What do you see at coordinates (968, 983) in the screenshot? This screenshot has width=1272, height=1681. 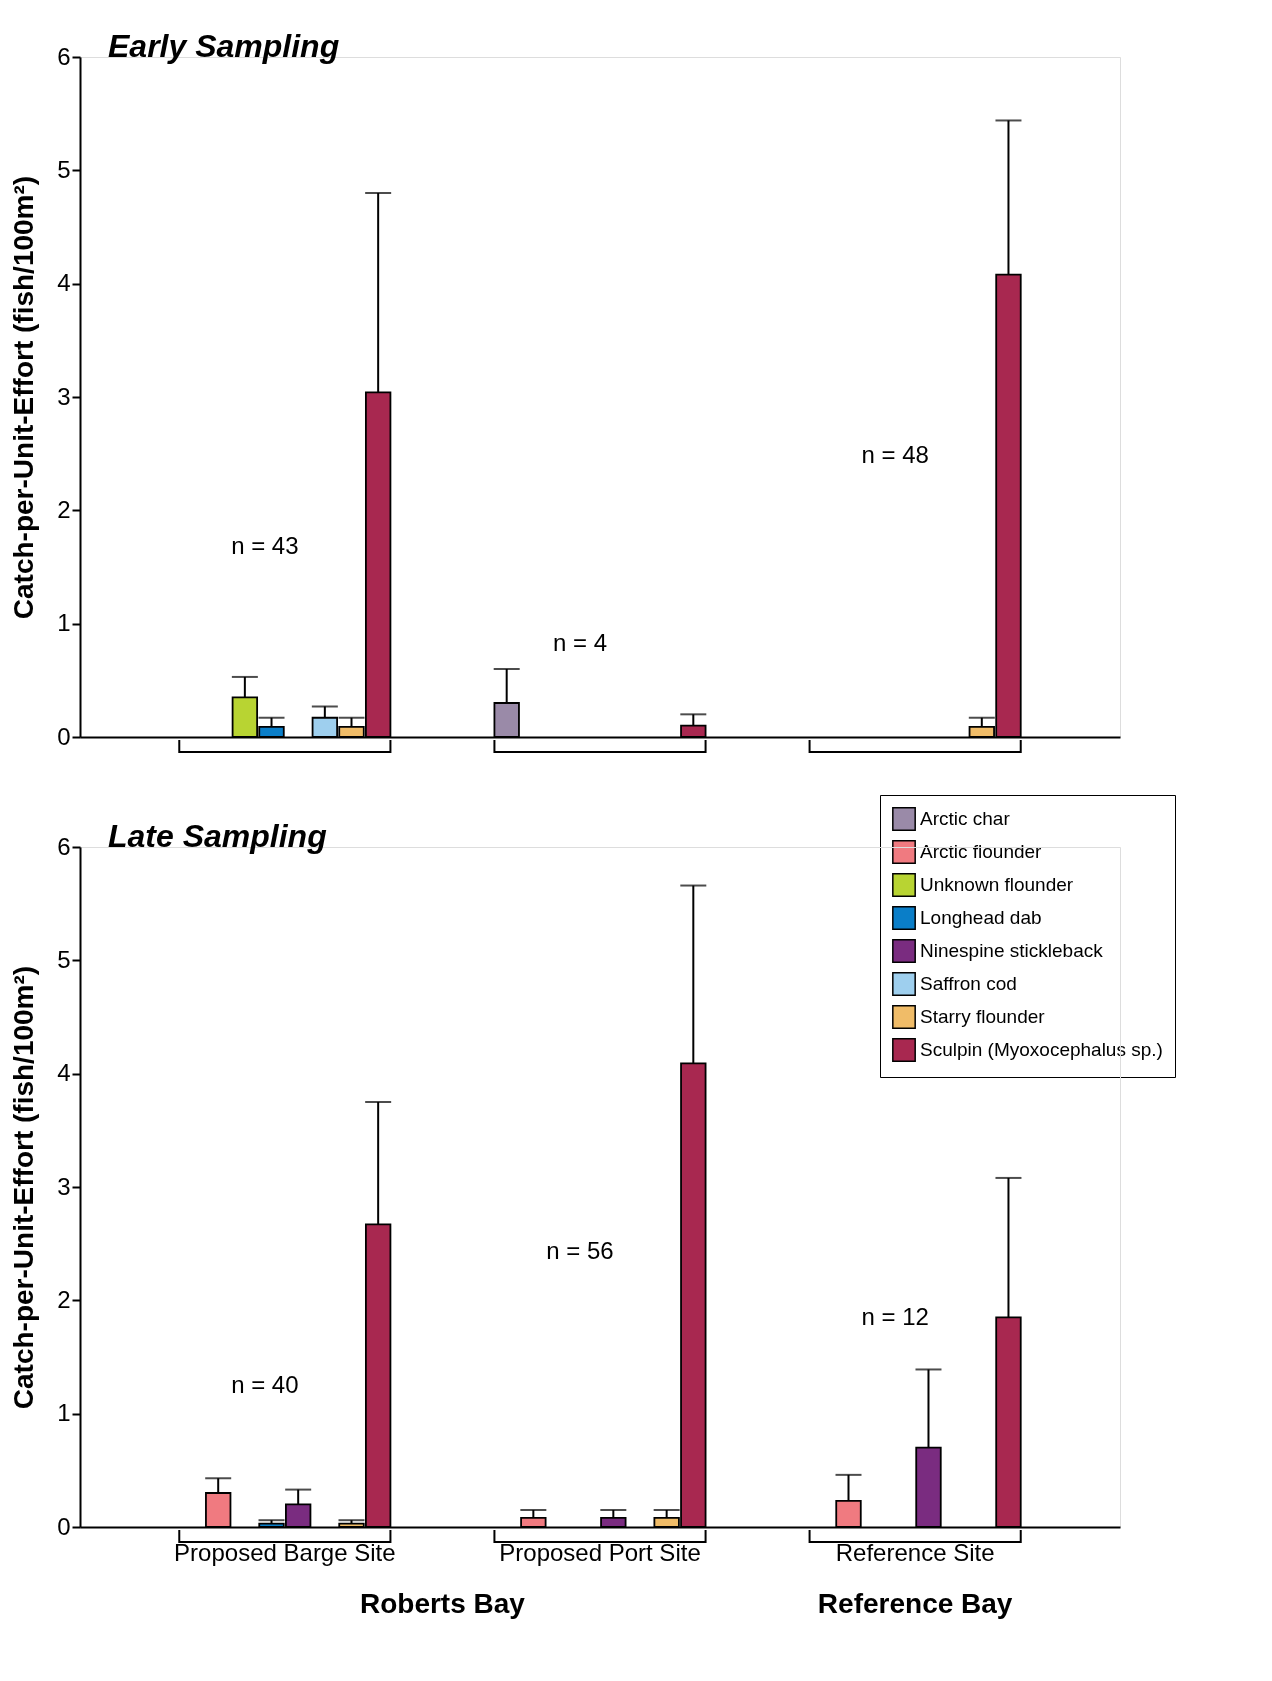 I see `legend-label: Saffron cod` at bounding box center [968, 983].